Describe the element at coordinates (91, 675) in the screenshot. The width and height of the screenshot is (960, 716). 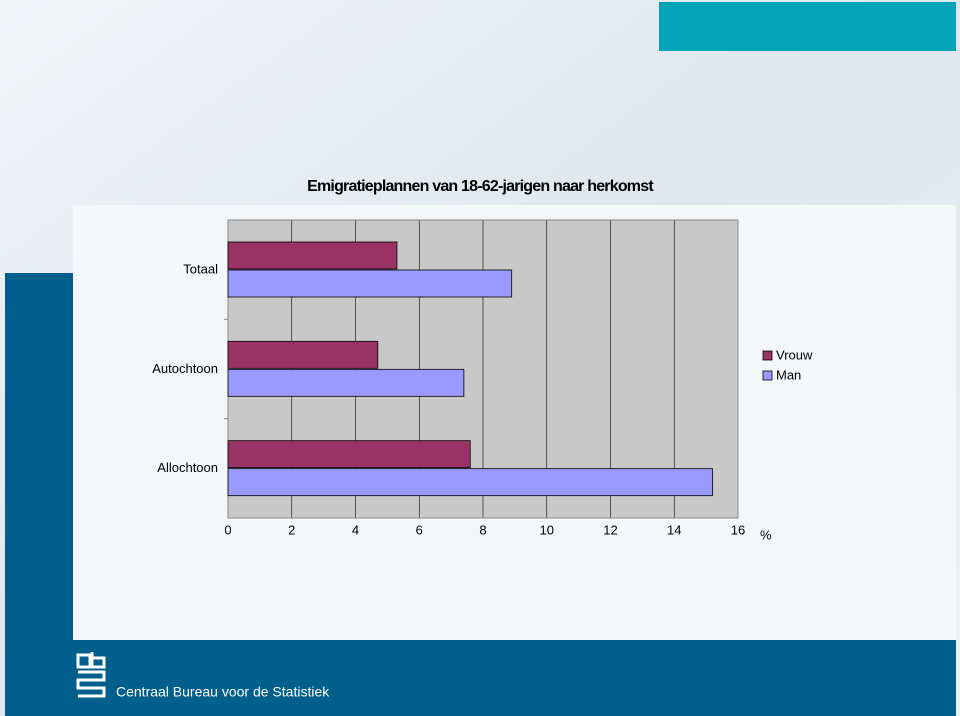
I see `logo` at that location.